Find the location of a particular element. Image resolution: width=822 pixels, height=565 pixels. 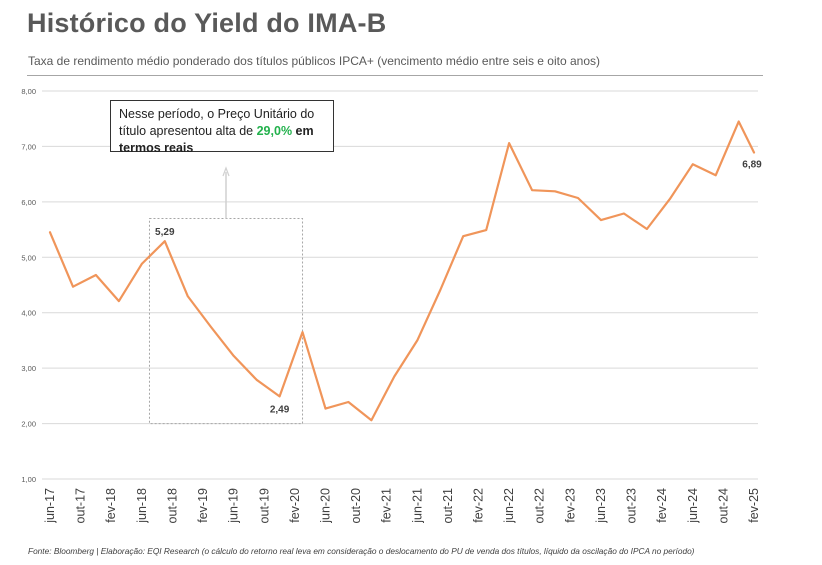

y-tick-labels: 1,00 2,00 3,00 4,00 5,00 6,00 7,00 8,00 is located at coordinates (28, 285).